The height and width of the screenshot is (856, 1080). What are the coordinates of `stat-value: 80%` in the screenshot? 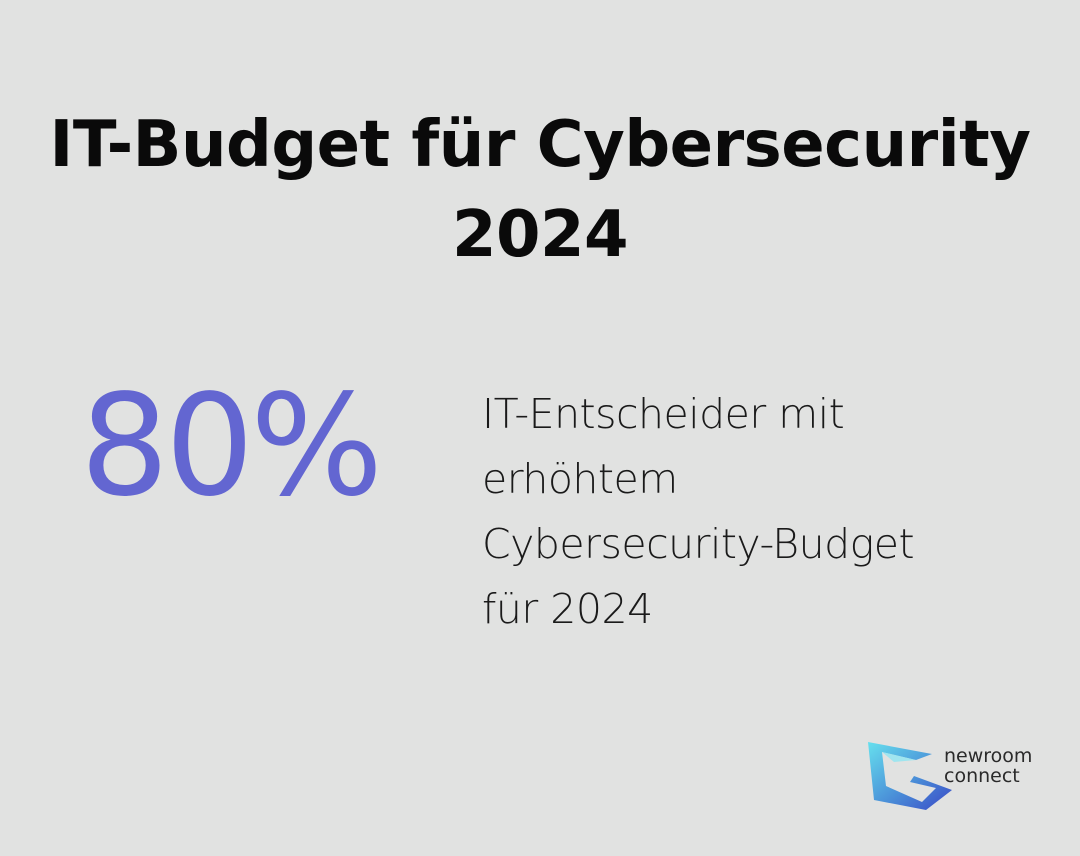 It's located at (231, 446).